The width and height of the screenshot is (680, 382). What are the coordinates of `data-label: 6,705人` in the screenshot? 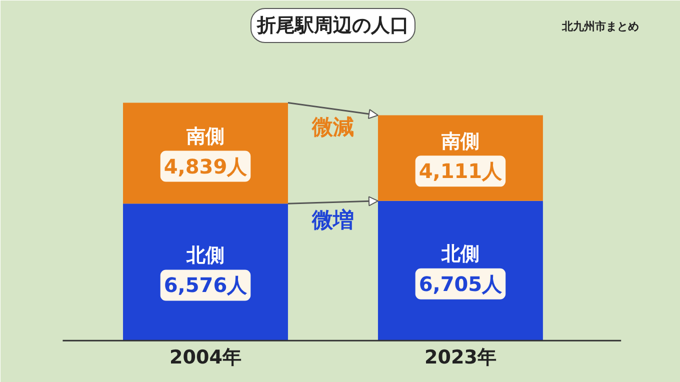 It's located at (461, 284).